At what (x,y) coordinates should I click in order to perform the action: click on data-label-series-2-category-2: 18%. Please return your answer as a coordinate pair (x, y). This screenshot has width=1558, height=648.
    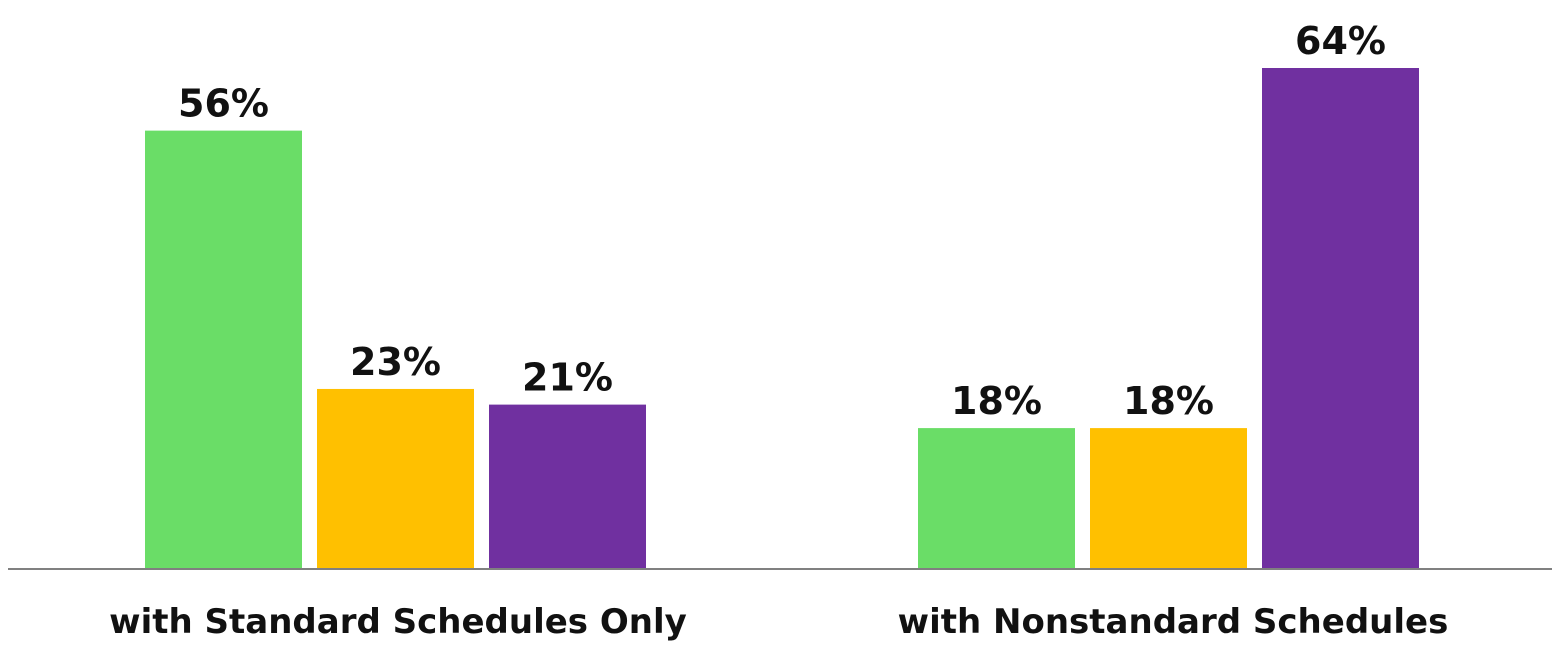
    Looking at the image, I should click on (1168, 401).